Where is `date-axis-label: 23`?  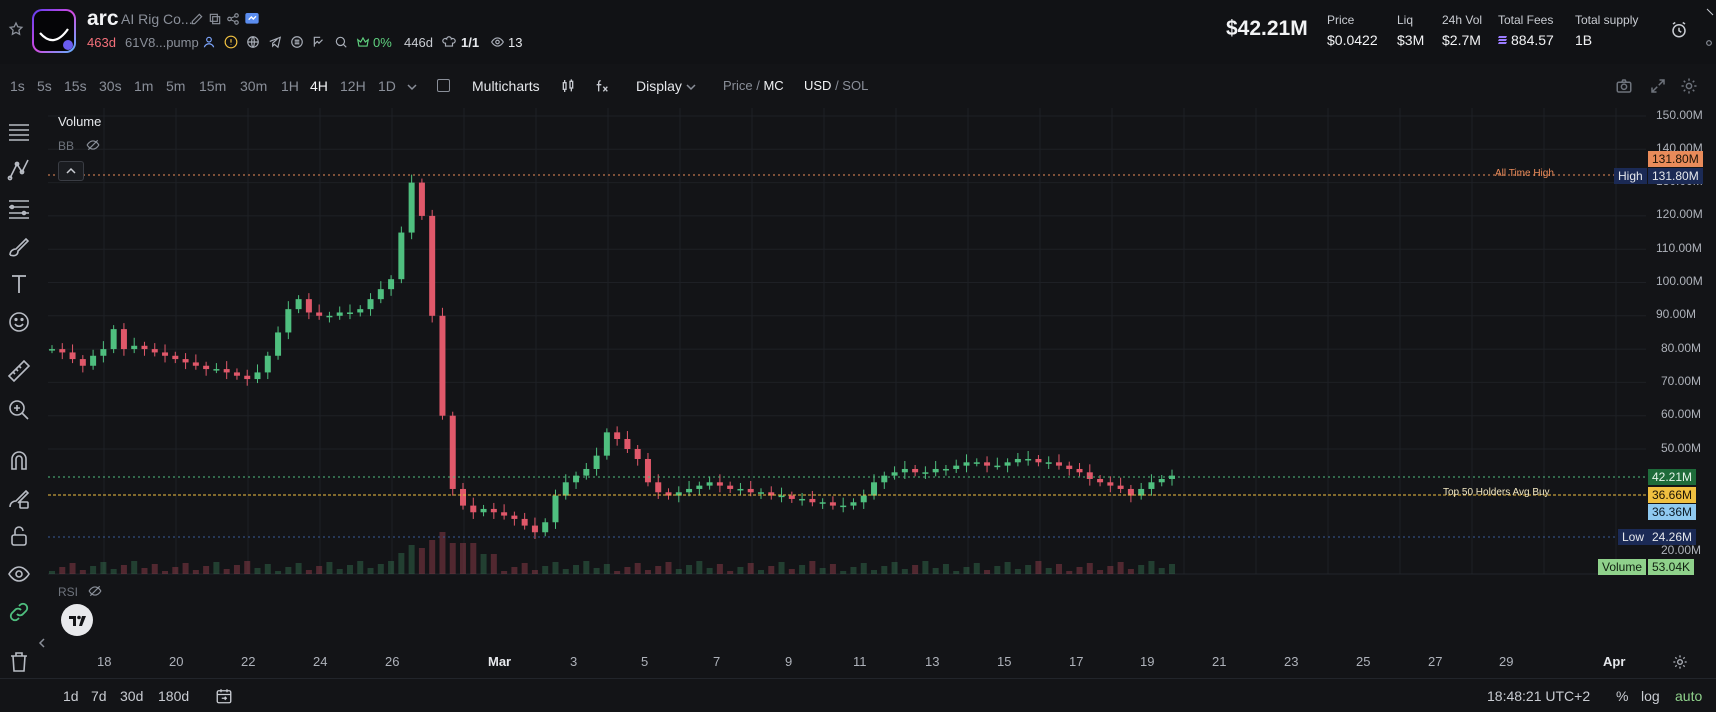
date-axis-label: 23 is located at coordinates (1291, 661).